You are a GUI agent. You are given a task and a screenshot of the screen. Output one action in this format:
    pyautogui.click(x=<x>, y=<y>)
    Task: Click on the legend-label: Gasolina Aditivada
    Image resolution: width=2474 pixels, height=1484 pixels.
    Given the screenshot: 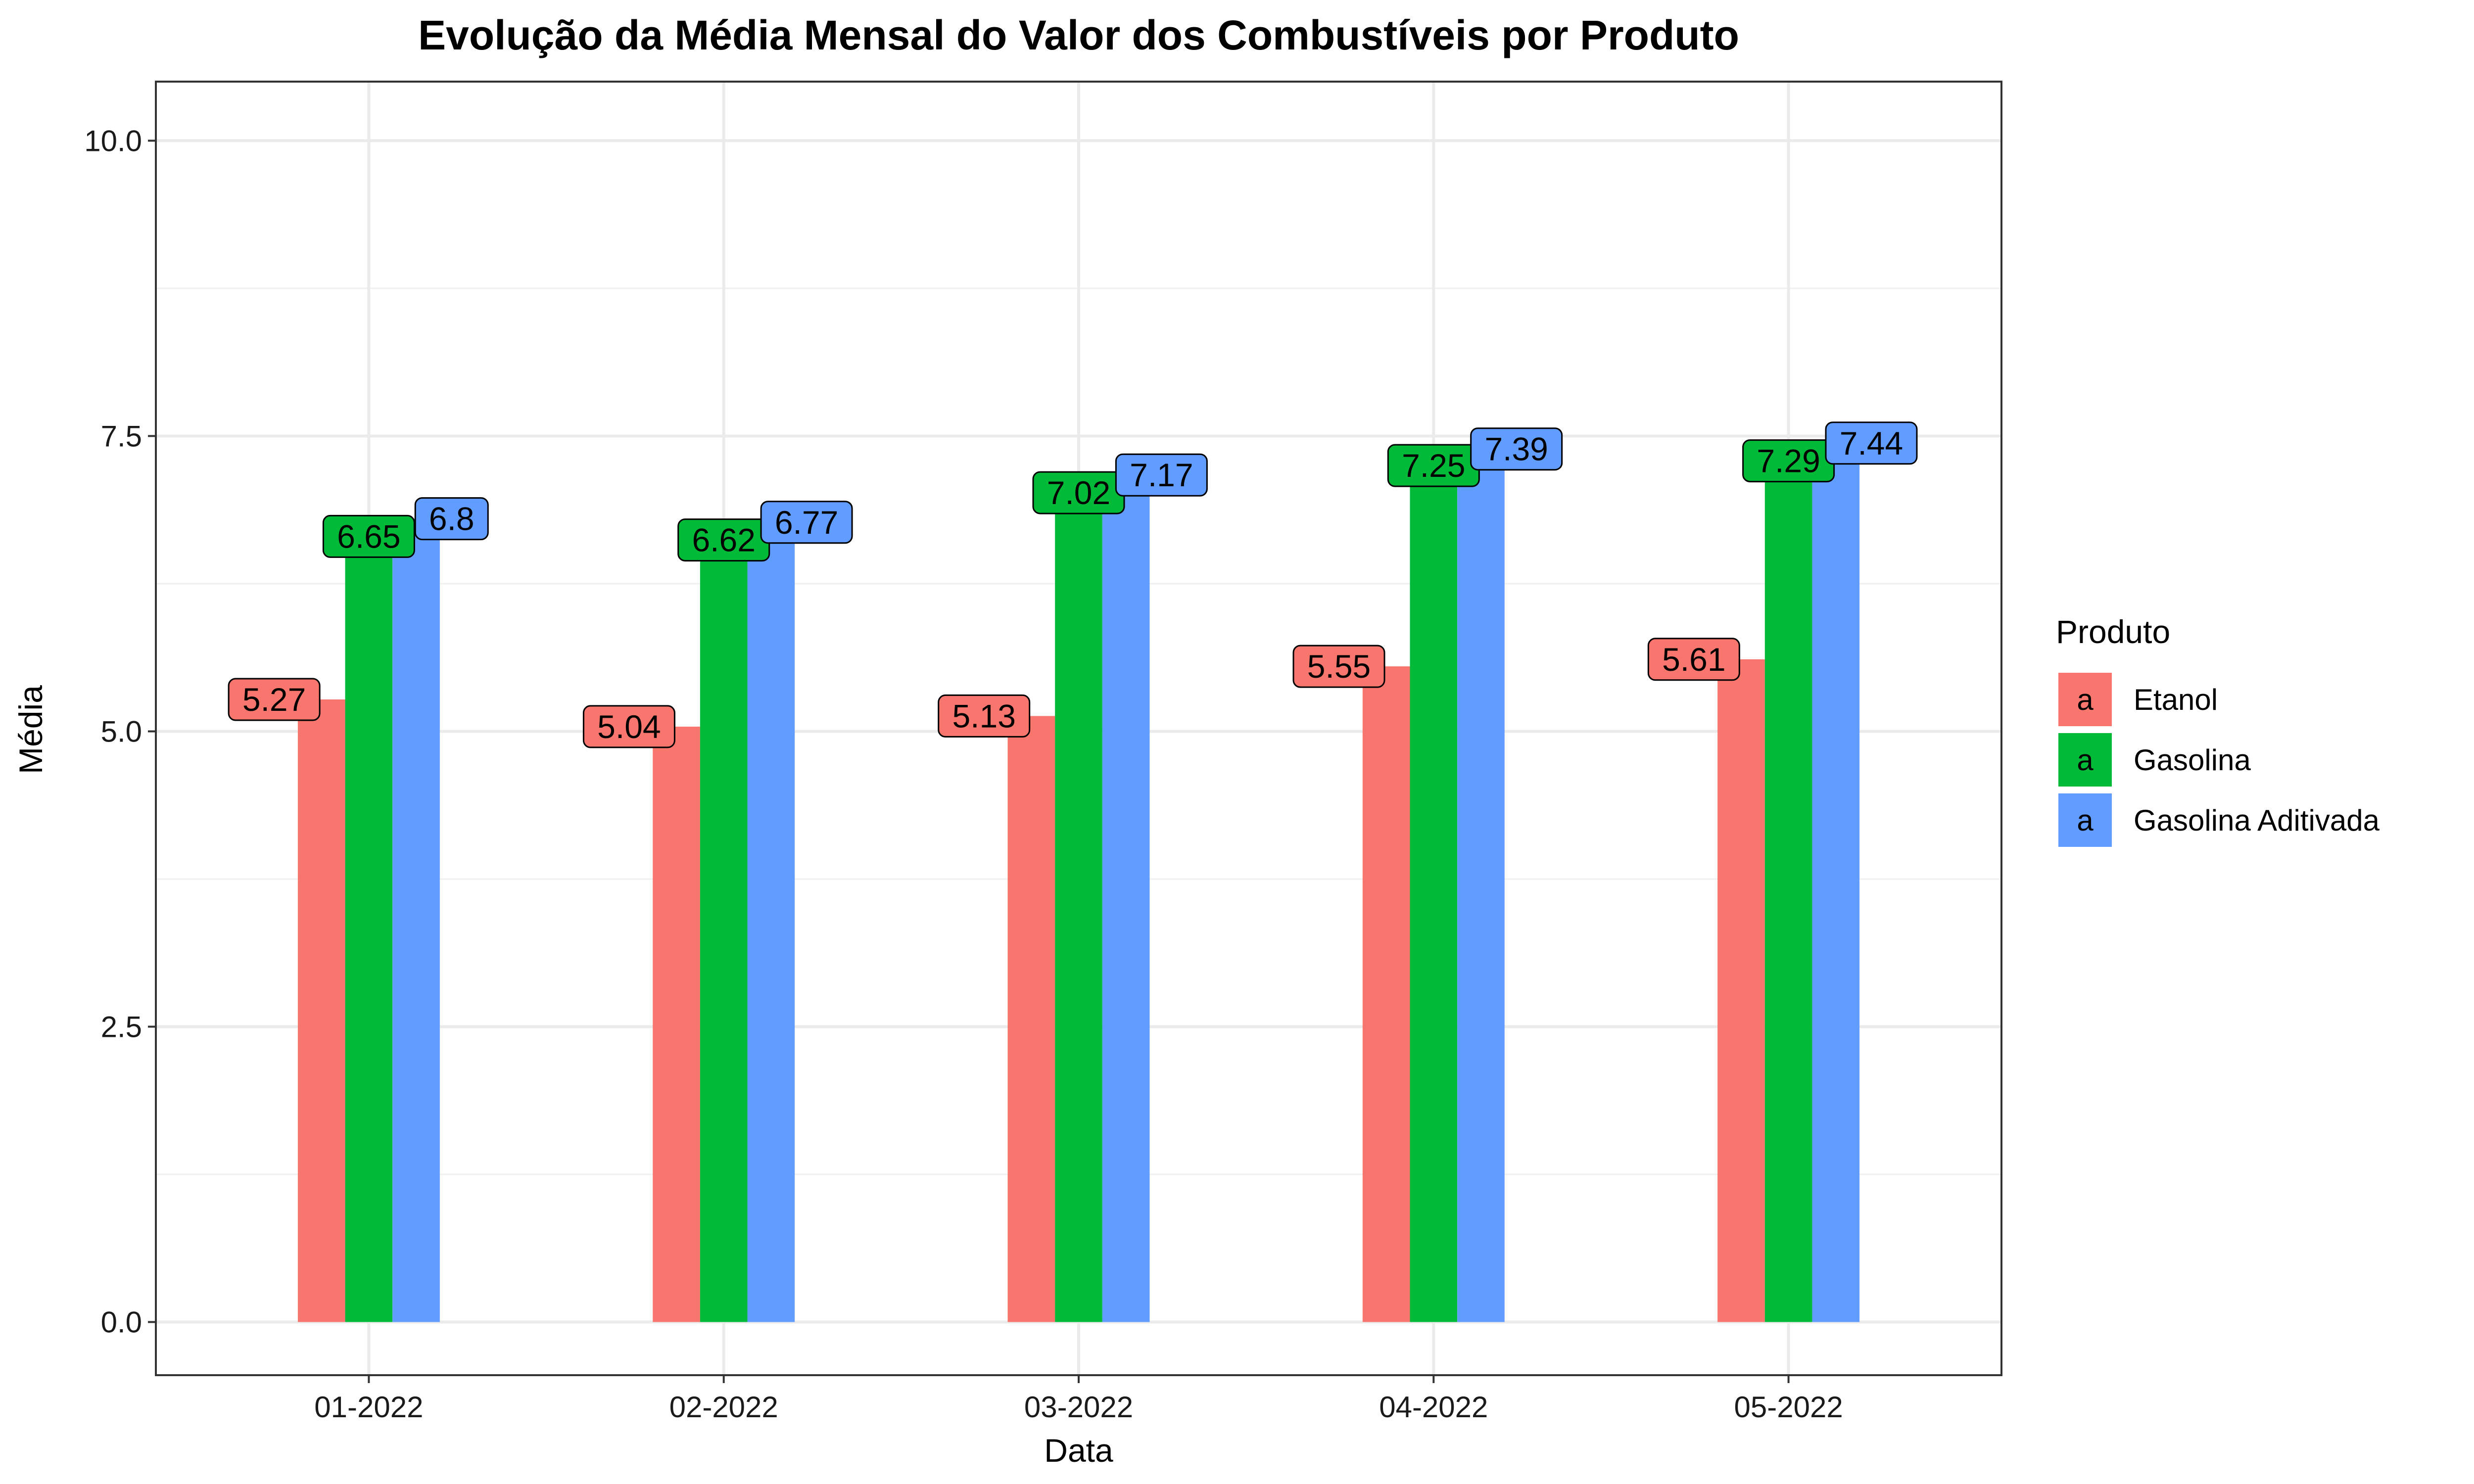 What is the action you would take?
    pyautogui.click(x=2257, y=820)
    